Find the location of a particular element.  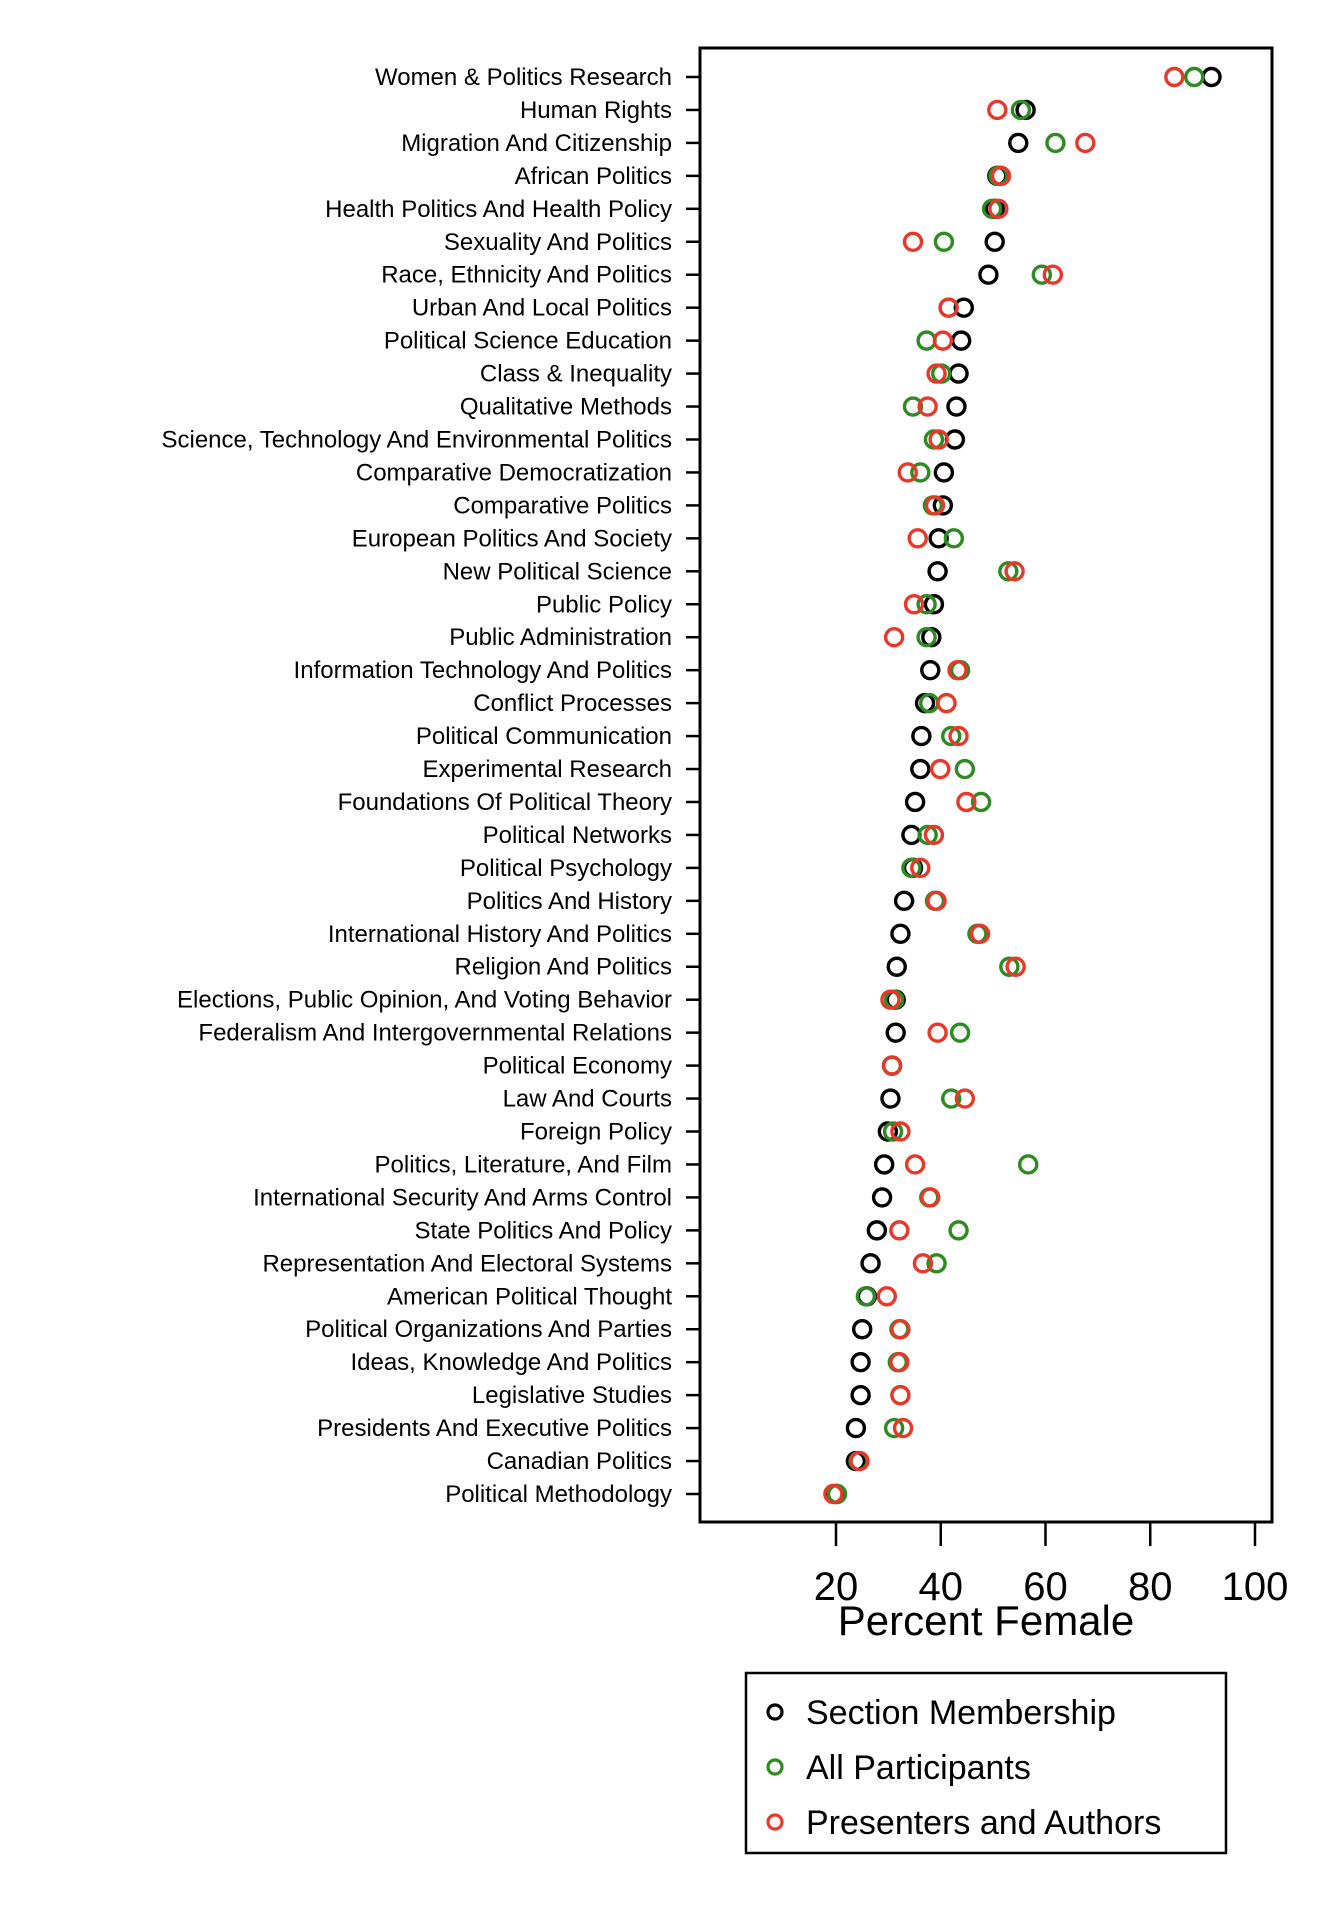

category-label: Race, Ethnicity And Politics is located at coordinates (526, 275).